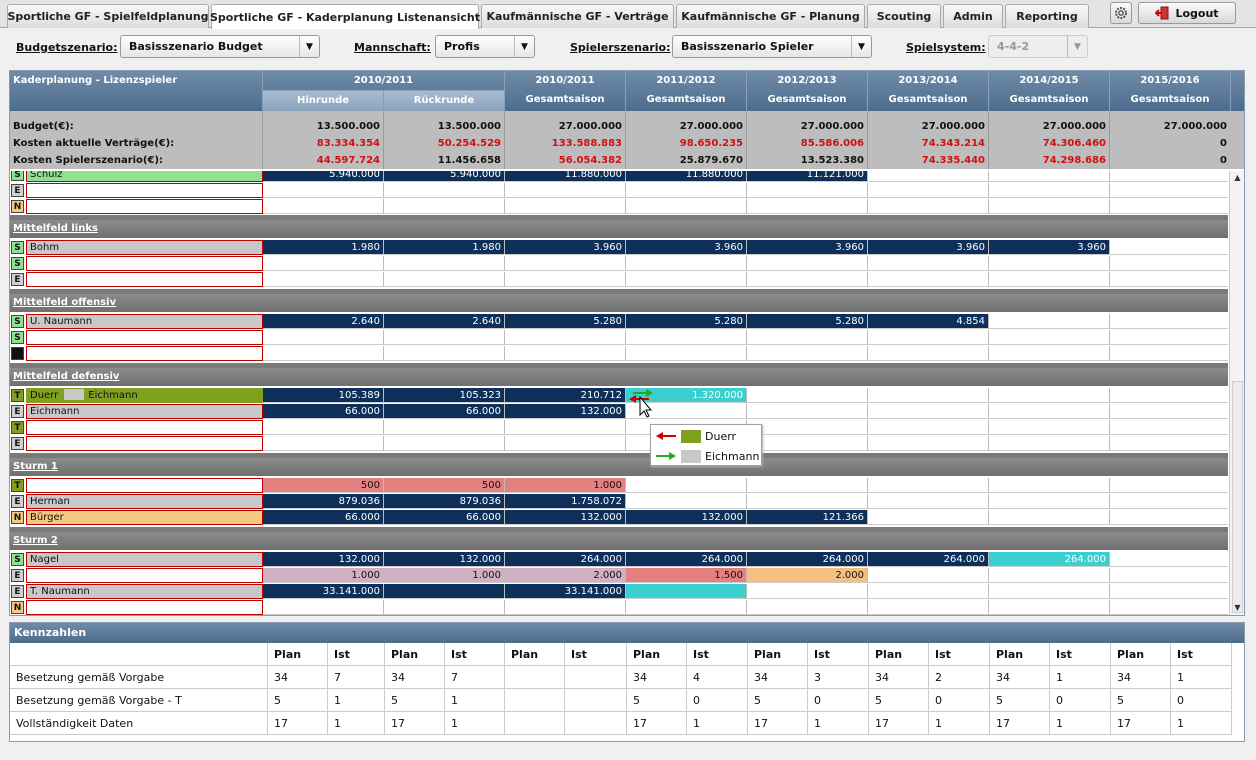 The width and height of the screenshot is (1256, 760). I want to click on position-section-header: Sturm 1, so click(619, 467).